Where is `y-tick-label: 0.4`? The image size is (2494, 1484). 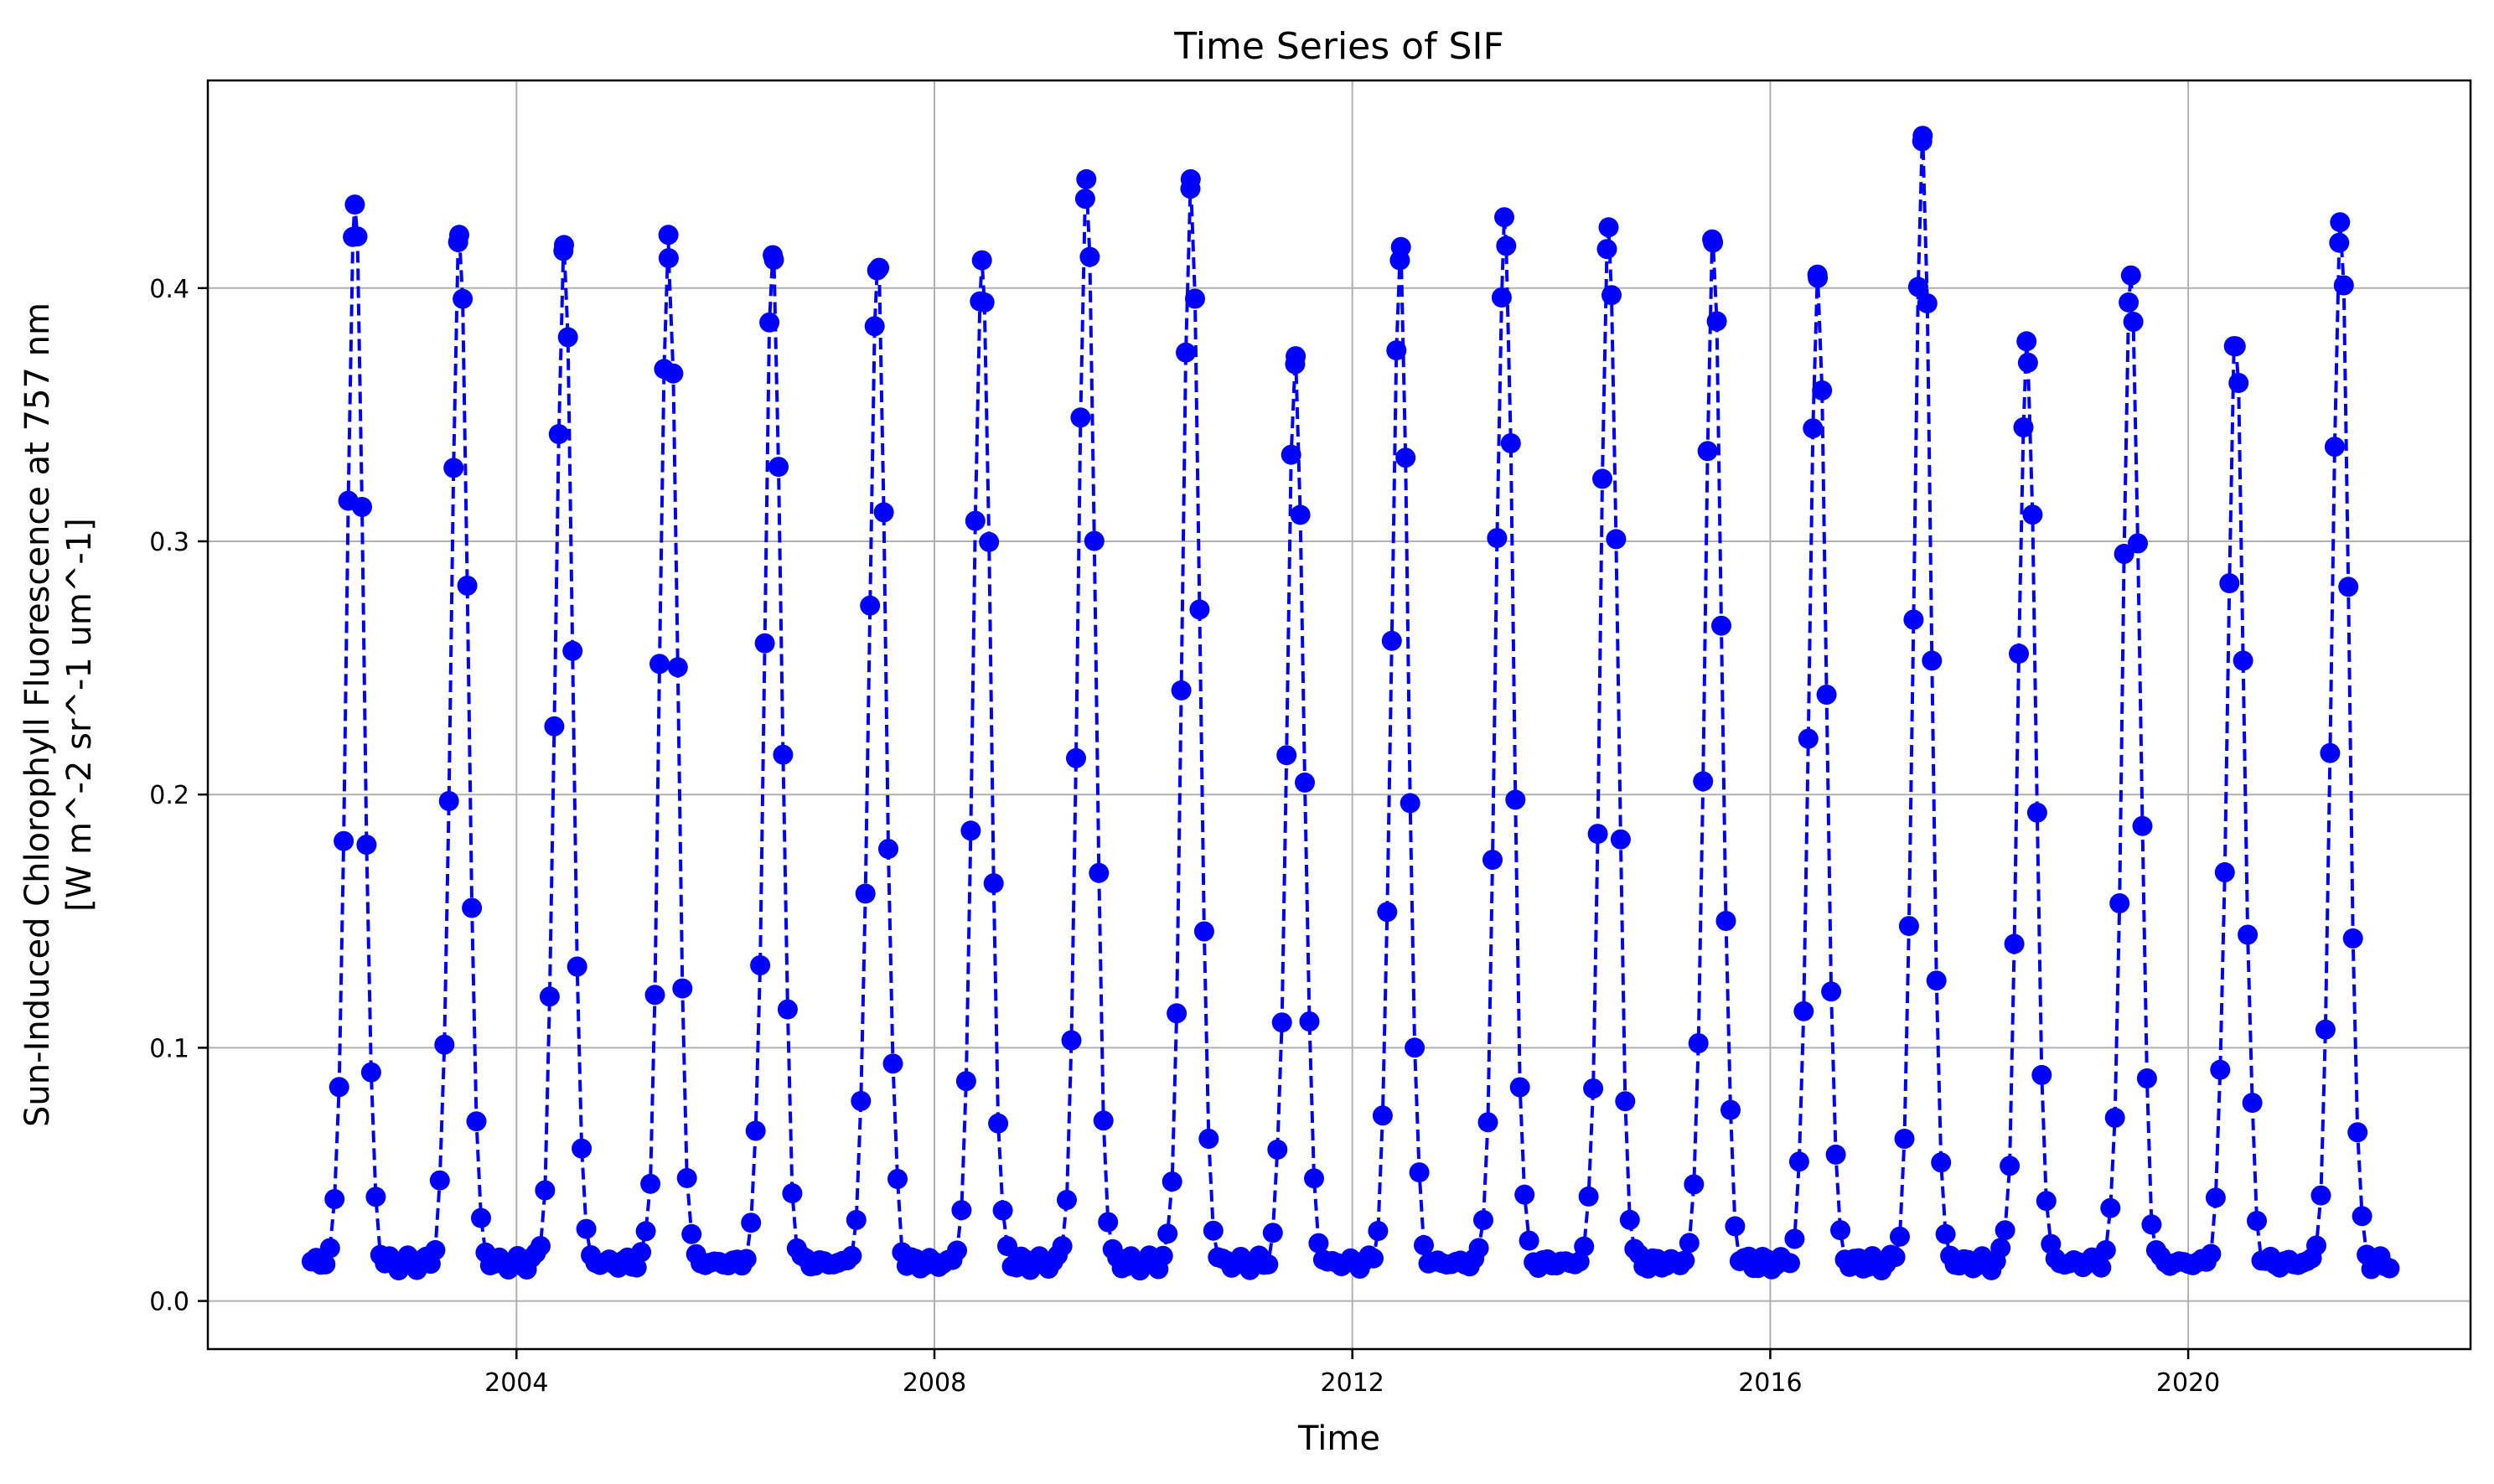
y-tick-label: 0.4 is located at coordinates (169, 289).